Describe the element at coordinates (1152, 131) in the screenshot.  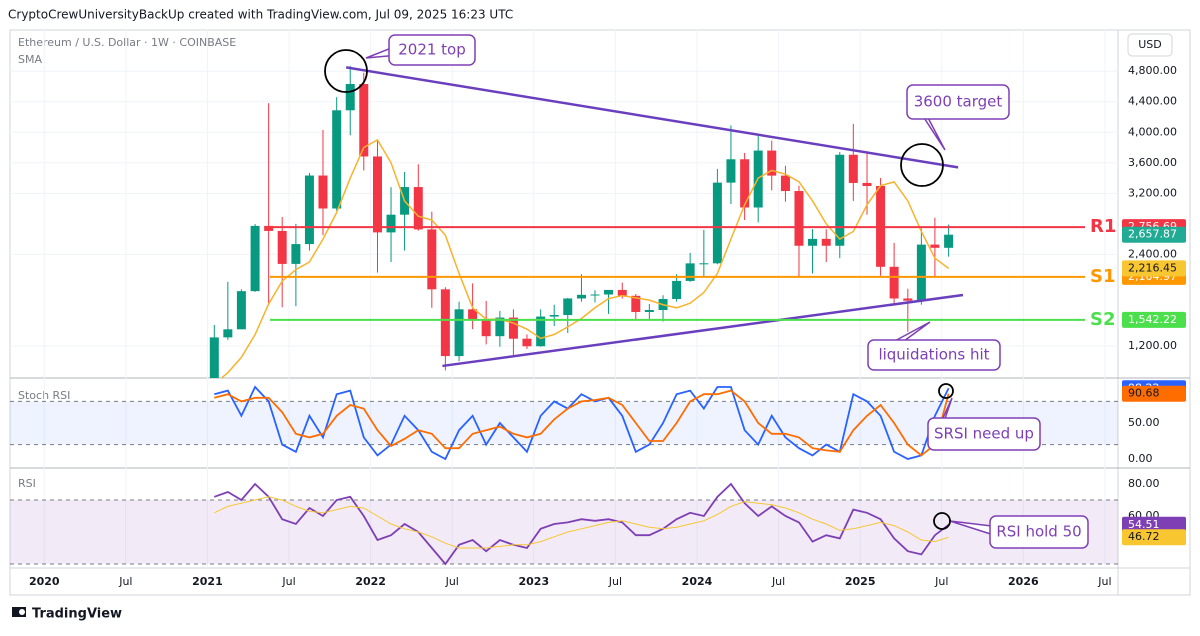
I see `y-tick-label: 4,000.00` at that location.